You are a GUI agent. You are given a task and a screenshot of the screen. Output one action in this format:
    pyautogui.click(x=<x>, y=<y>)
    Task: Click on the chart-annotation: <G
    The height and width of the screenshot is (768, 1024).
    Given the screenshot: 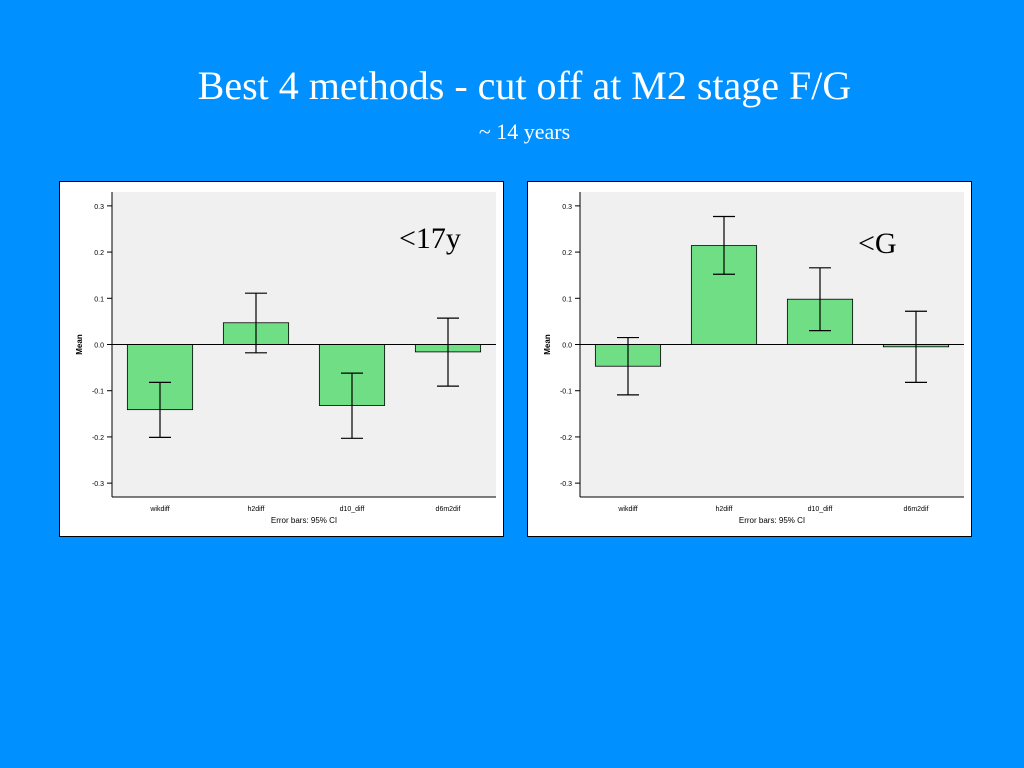 What is the action you would take?
    pyautogui.click(x=877, y=243)
    